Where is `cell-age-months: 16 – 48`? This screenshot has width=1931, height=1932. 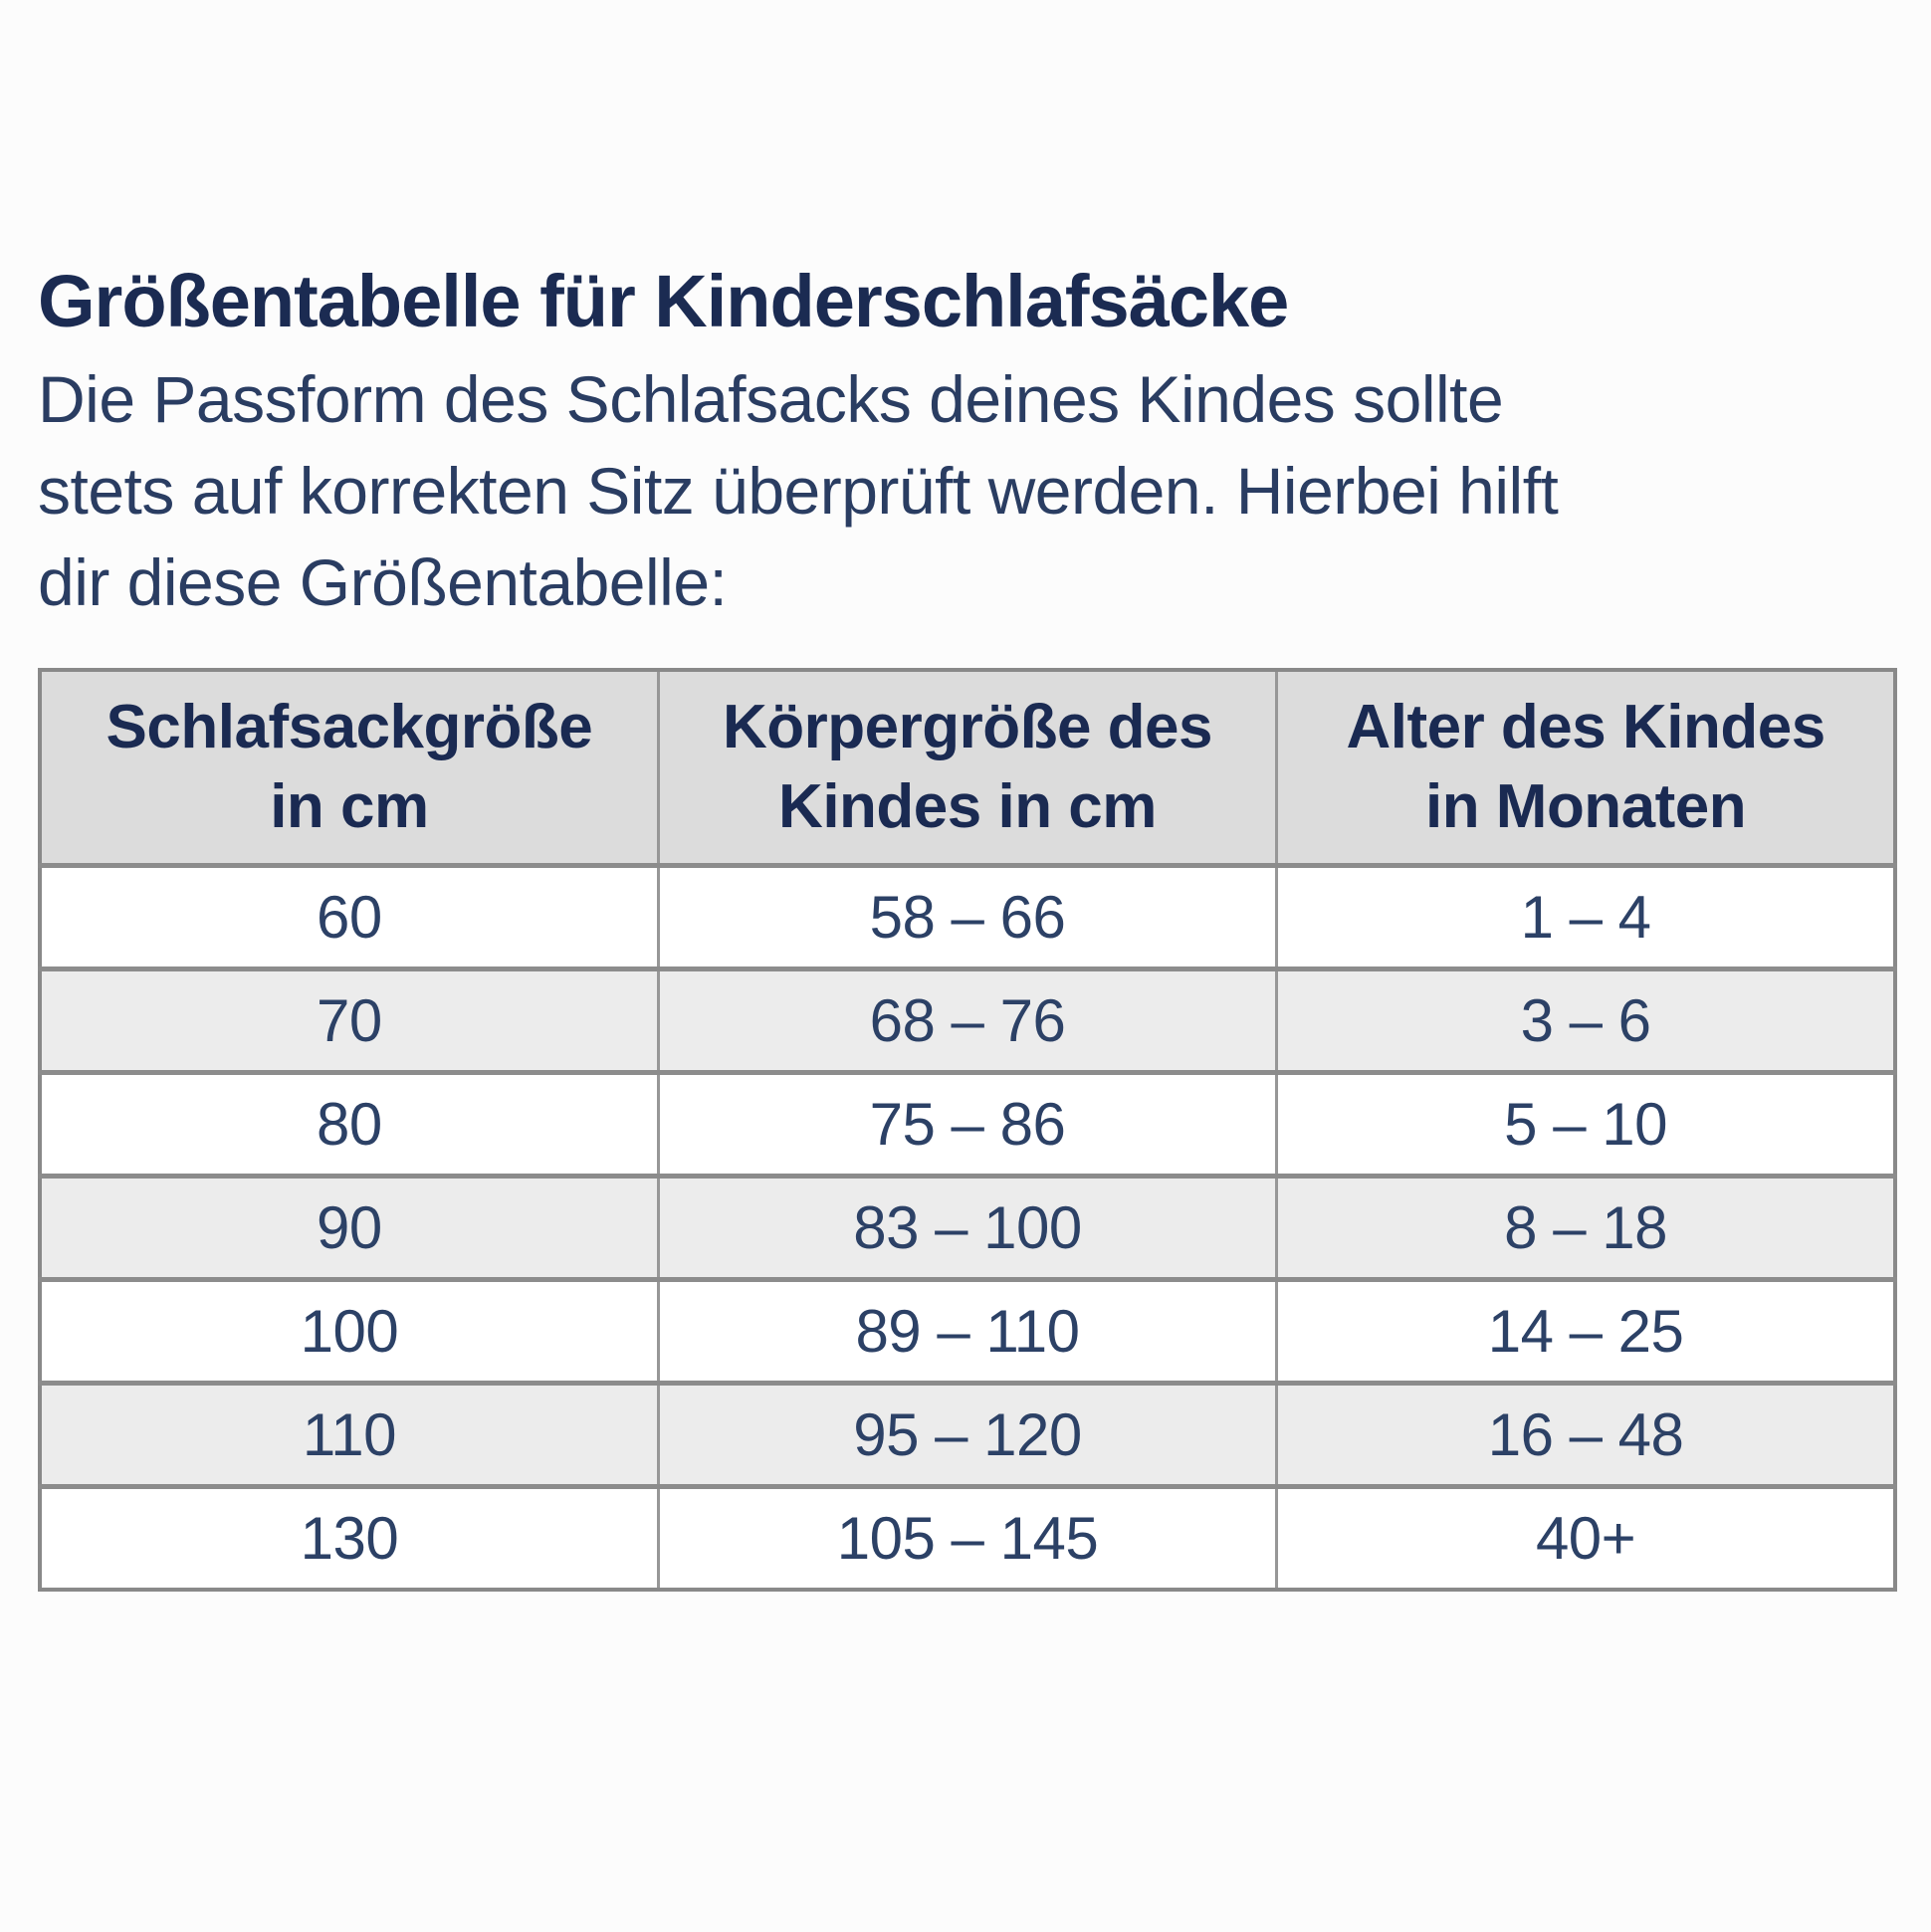
cell-age-months: 16 – 48 is located at coordinates (1585, 1434).